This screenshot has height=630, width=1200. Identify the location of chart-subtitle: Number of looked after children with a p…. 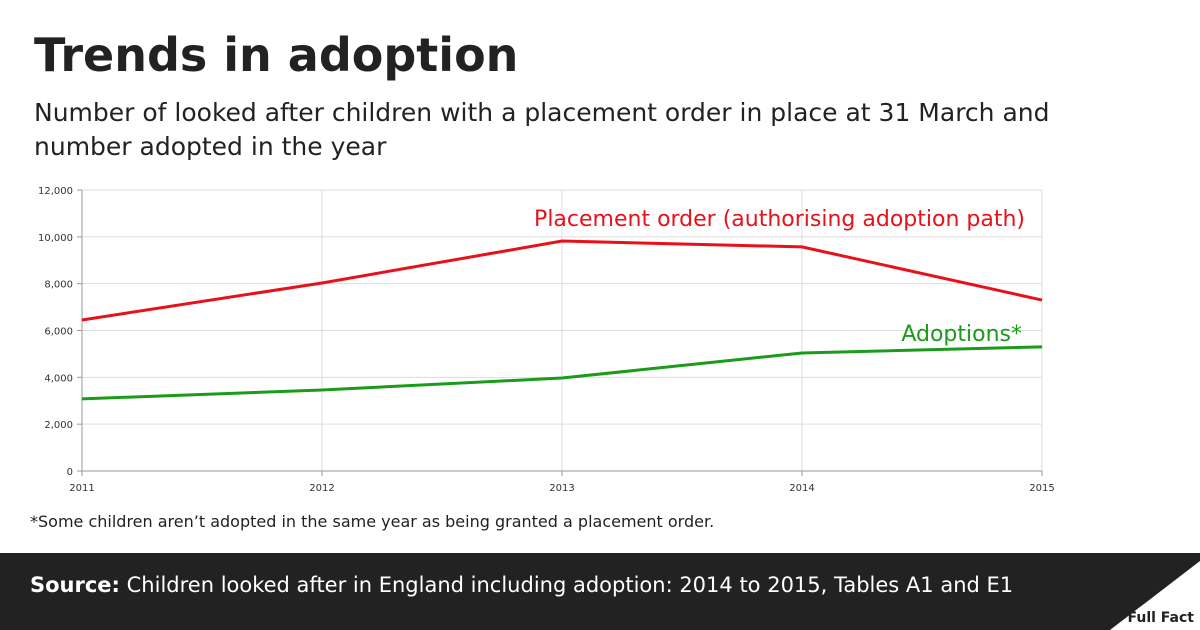
(542, 129).